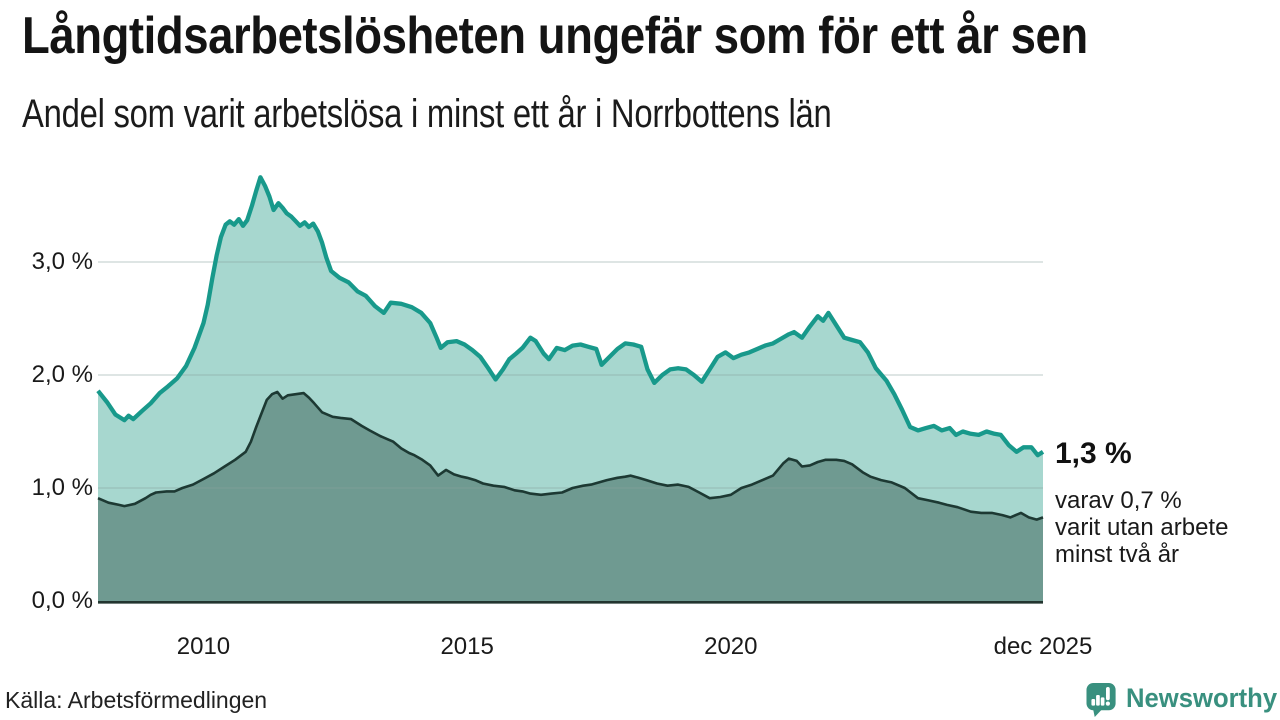  I want to click on newsworthy-logo: Newsworthy, so click(1183, 701).